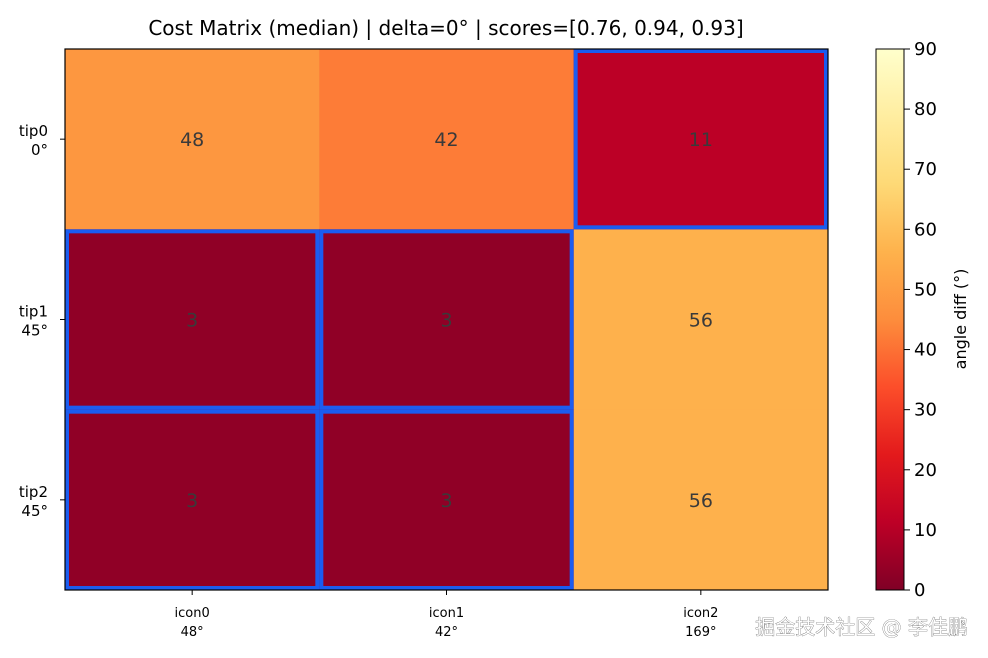  Describe the element at coordinates (192, 613) in the screenshot. I see `x-tick-label-name: icon0` at that location.